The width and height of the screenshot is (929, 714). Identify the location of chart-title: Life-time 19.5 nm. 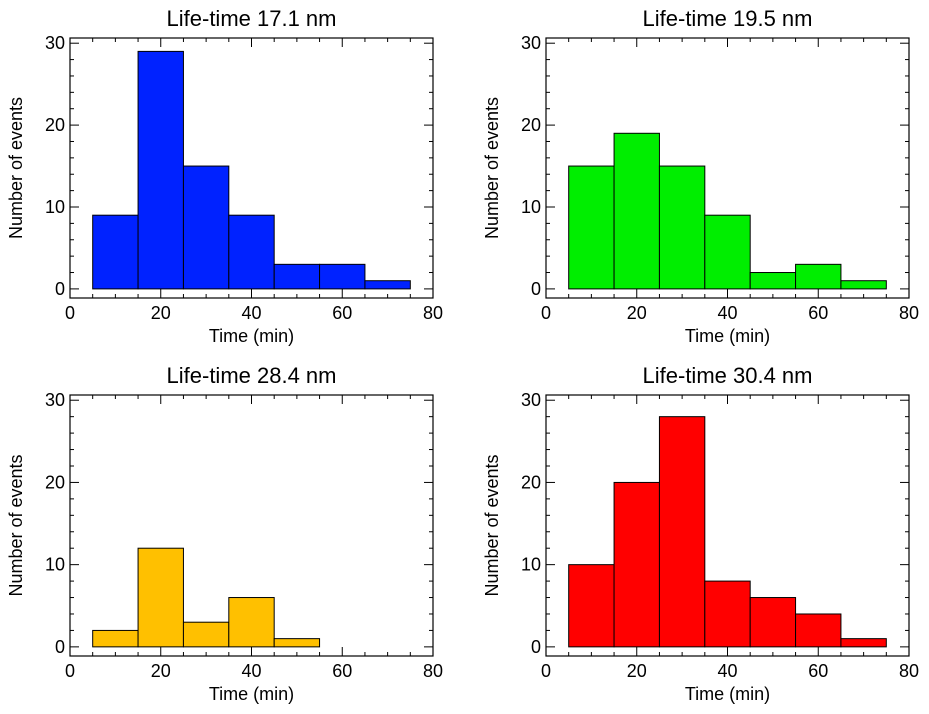
(728, 18).